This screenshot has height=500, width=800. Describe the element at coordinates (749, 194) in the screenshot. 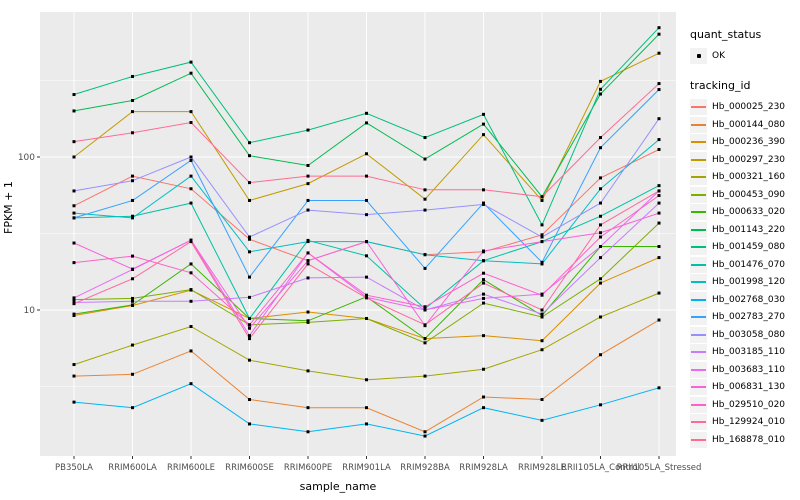

I see `legend-item-label: Hb_000453_090` at that location.